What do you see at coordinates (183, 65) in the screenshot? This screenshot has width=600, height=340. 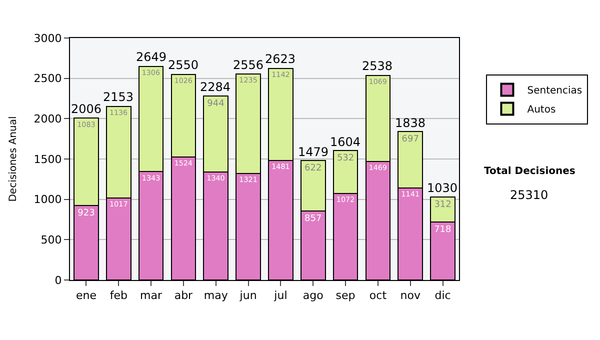 I see `total-label: 2550` at bounding box center [183, 65].